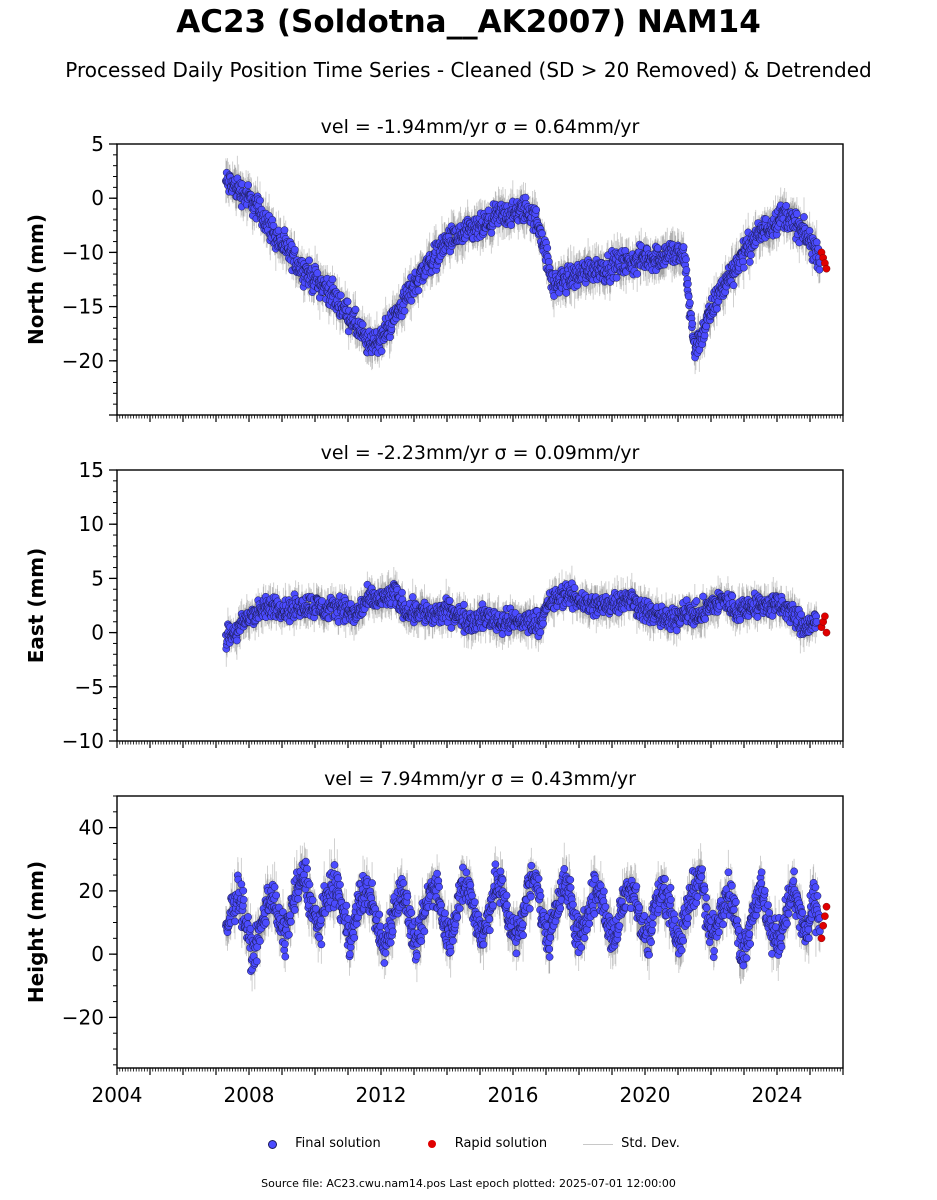 The width and height of the screenshot is (937, 1200). I want to click on y-axis-label-north: North (mm), so click(36, 279).